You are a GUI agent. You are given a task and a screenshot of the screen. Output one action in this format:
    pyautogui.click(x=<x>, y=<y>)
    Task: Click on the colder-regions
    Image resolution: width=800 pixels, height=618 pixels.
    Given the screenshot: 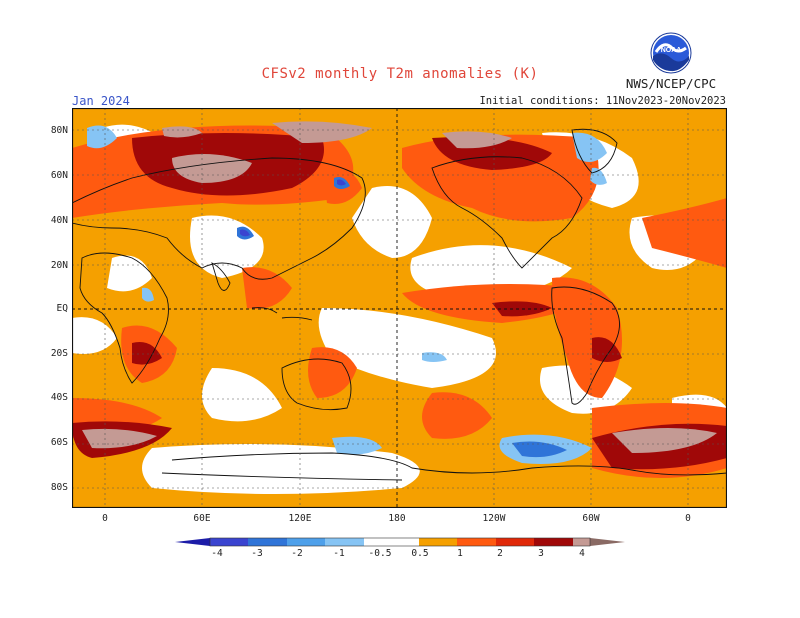 What is the action you would take?
    pyautogui.click(x=293, y=208)
    